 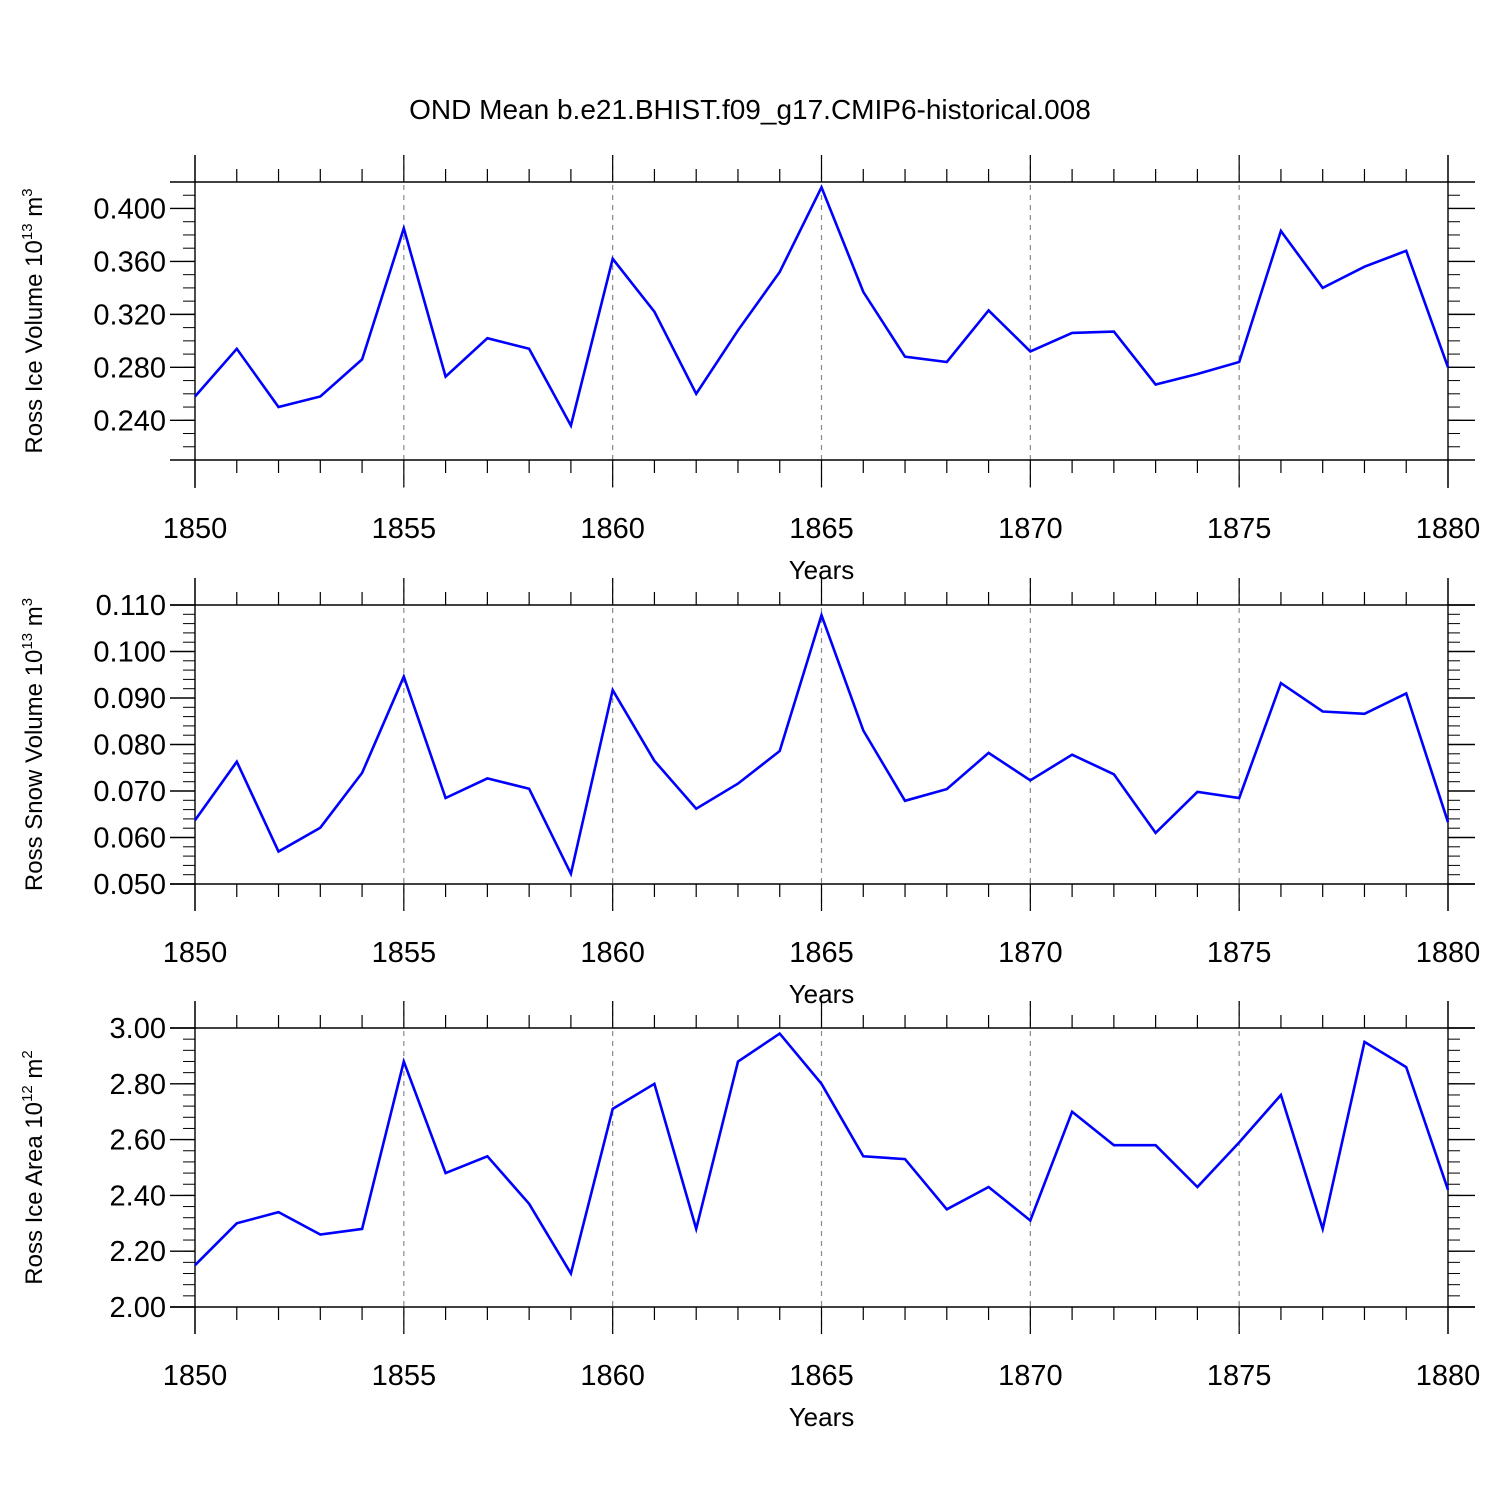 What do you see at coordinates (129, 699) in the screenshot?
I see `y-tick-label: 0.090` at bounding box center [129, 699].